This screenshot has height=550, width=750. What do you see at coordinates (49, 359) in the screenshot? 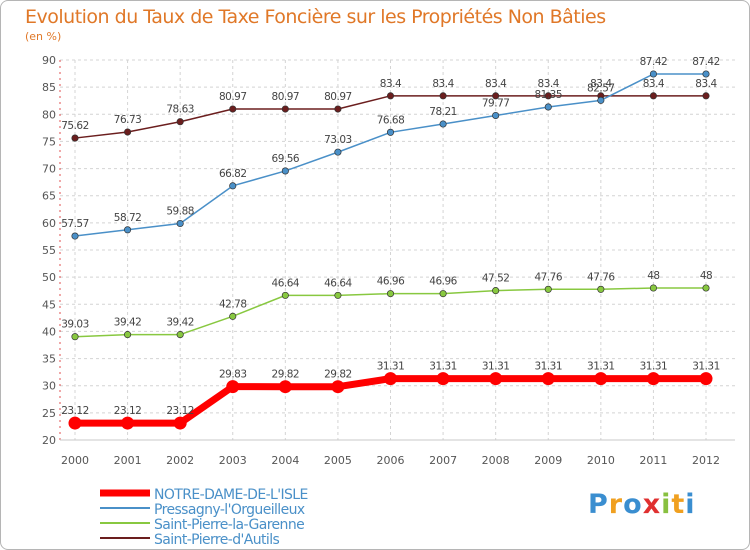
I see `y-tick-label: 35` at bounding box center [49, 359].